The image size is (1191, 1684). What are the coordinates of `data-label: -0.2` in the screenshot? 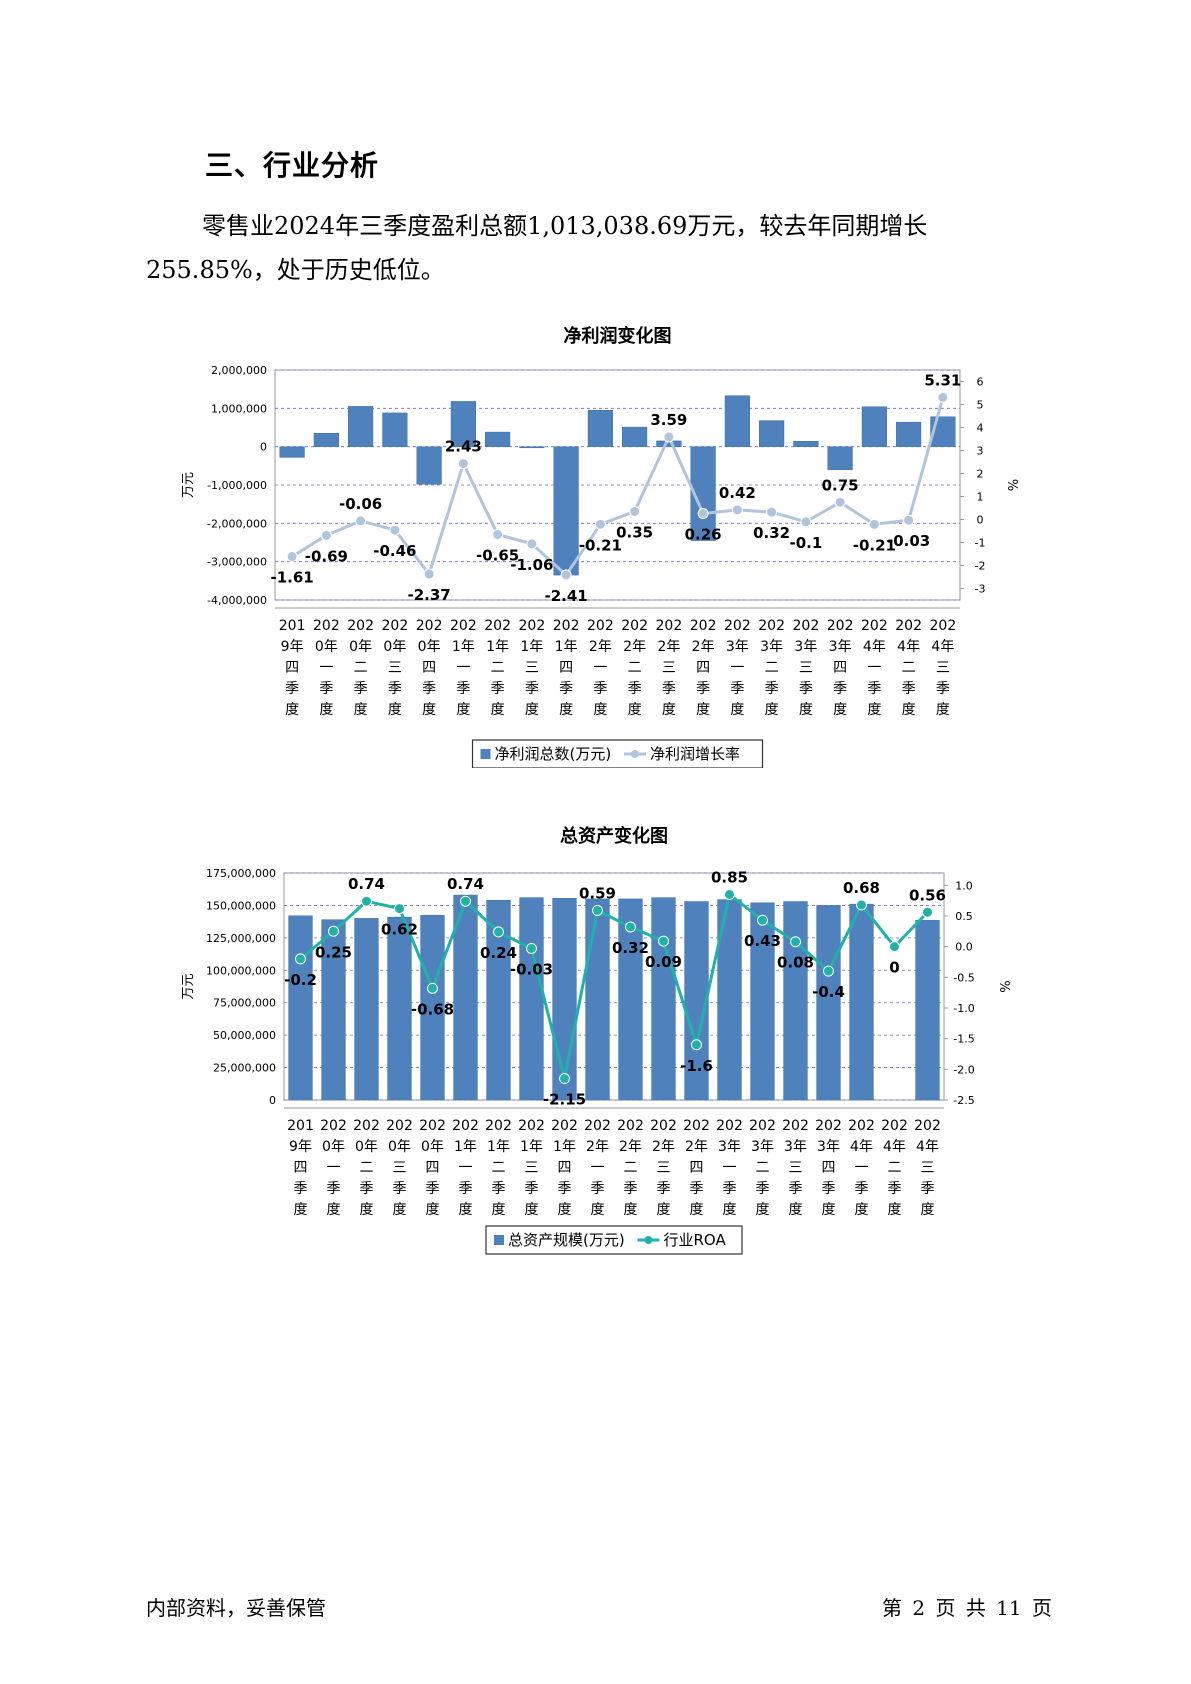 It's located at (300, 980).